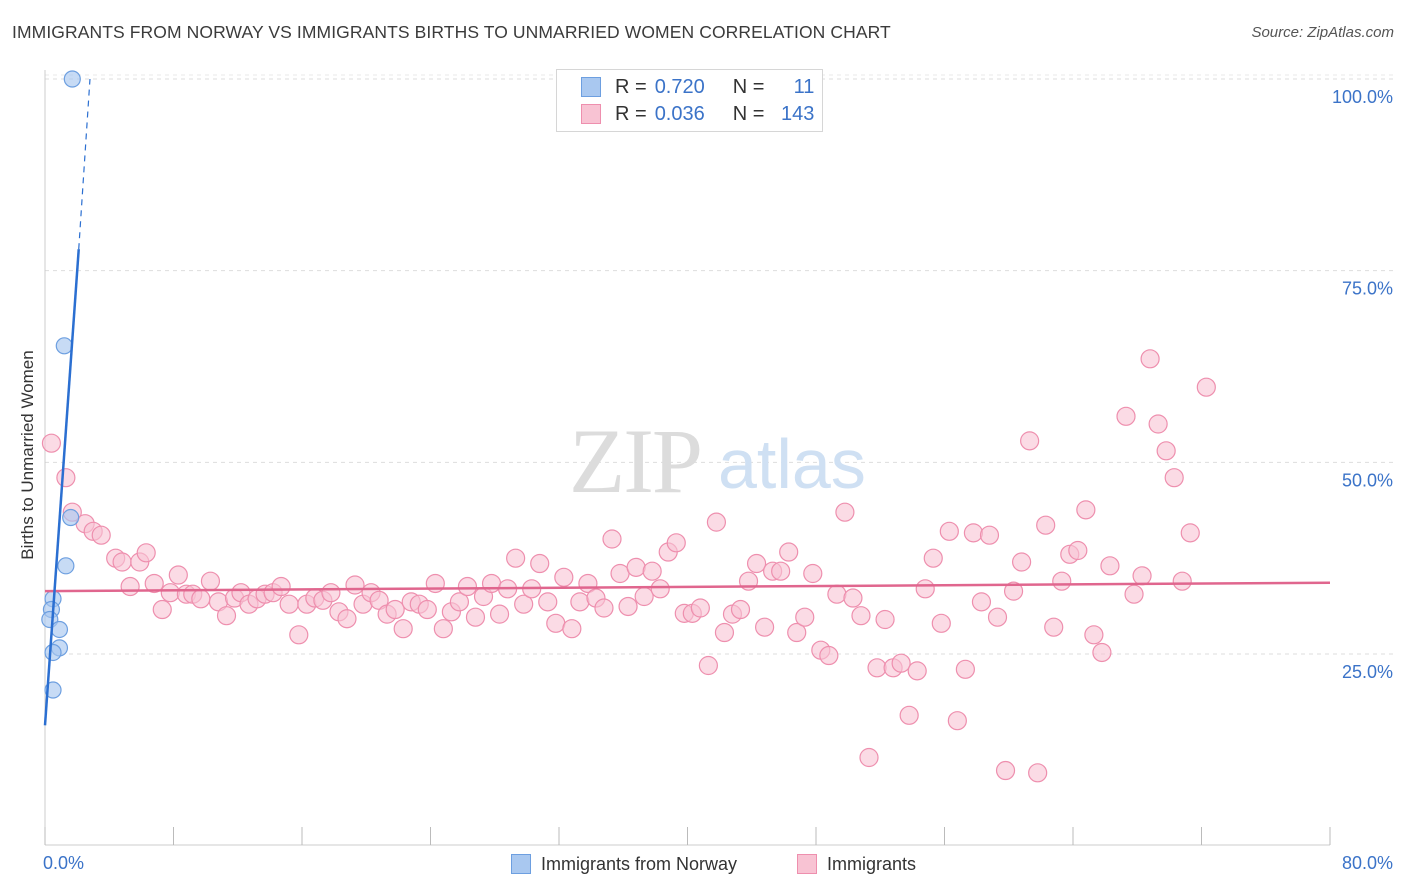 Image resolution: width=1406 pixels, height=892 pixels. I want to click on norway-trend-line, so click(61, 487).